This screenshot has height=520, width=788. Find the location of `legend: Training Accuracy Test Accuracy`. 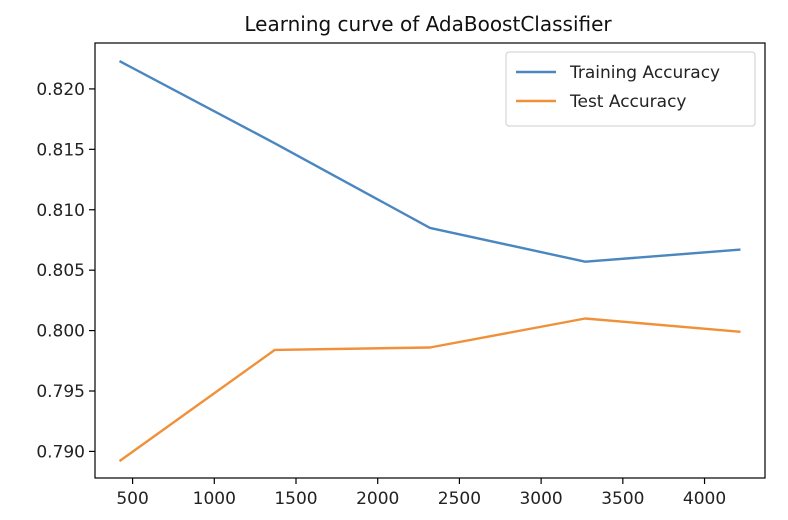

legend: Training Accuracy Test Accuracy is located at coordinates (630, 89).